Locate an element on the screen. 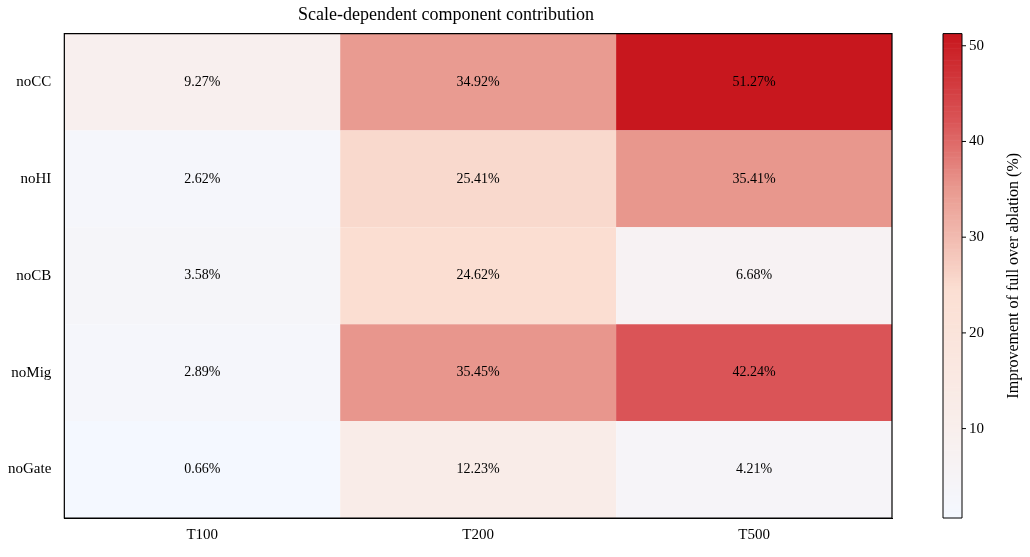 The image size is (1030, 557). data-label: 3.58% is located at coordinates (202, 275).